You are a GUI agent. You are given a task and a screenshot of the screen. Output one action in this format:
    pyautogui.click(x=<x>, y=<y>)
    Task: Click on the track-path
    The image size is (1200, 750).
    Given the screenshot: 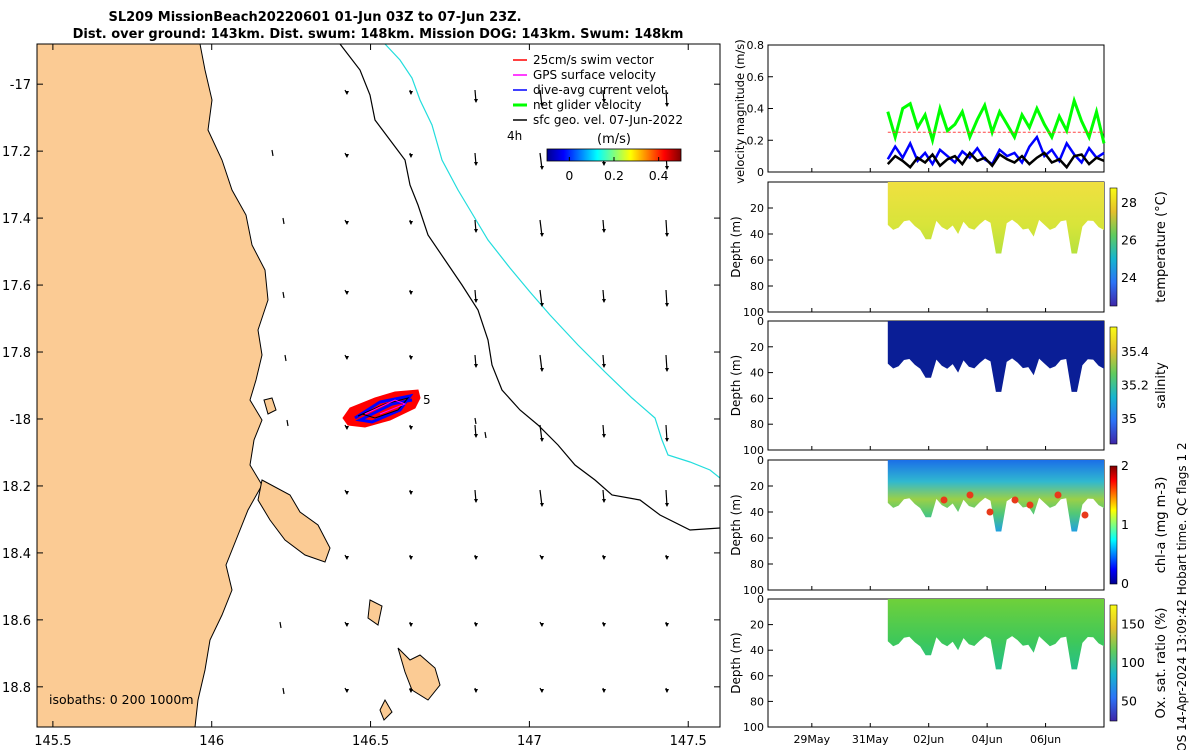 What is the action you would take?
    pyautogui.click(x=383, y=408)
    